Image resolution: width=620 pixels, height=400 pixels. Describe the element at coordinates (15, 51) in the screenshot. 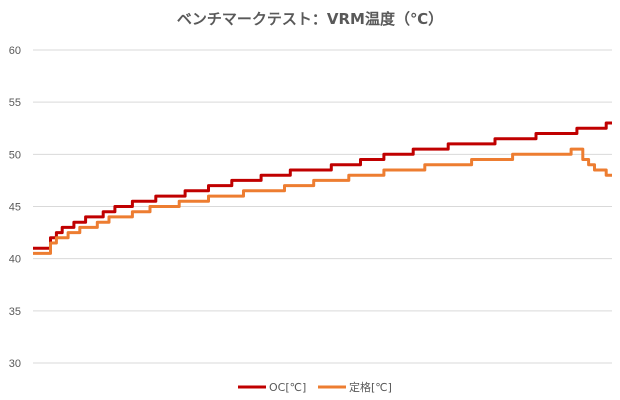

I see `y-tick-label: 60` at that location.